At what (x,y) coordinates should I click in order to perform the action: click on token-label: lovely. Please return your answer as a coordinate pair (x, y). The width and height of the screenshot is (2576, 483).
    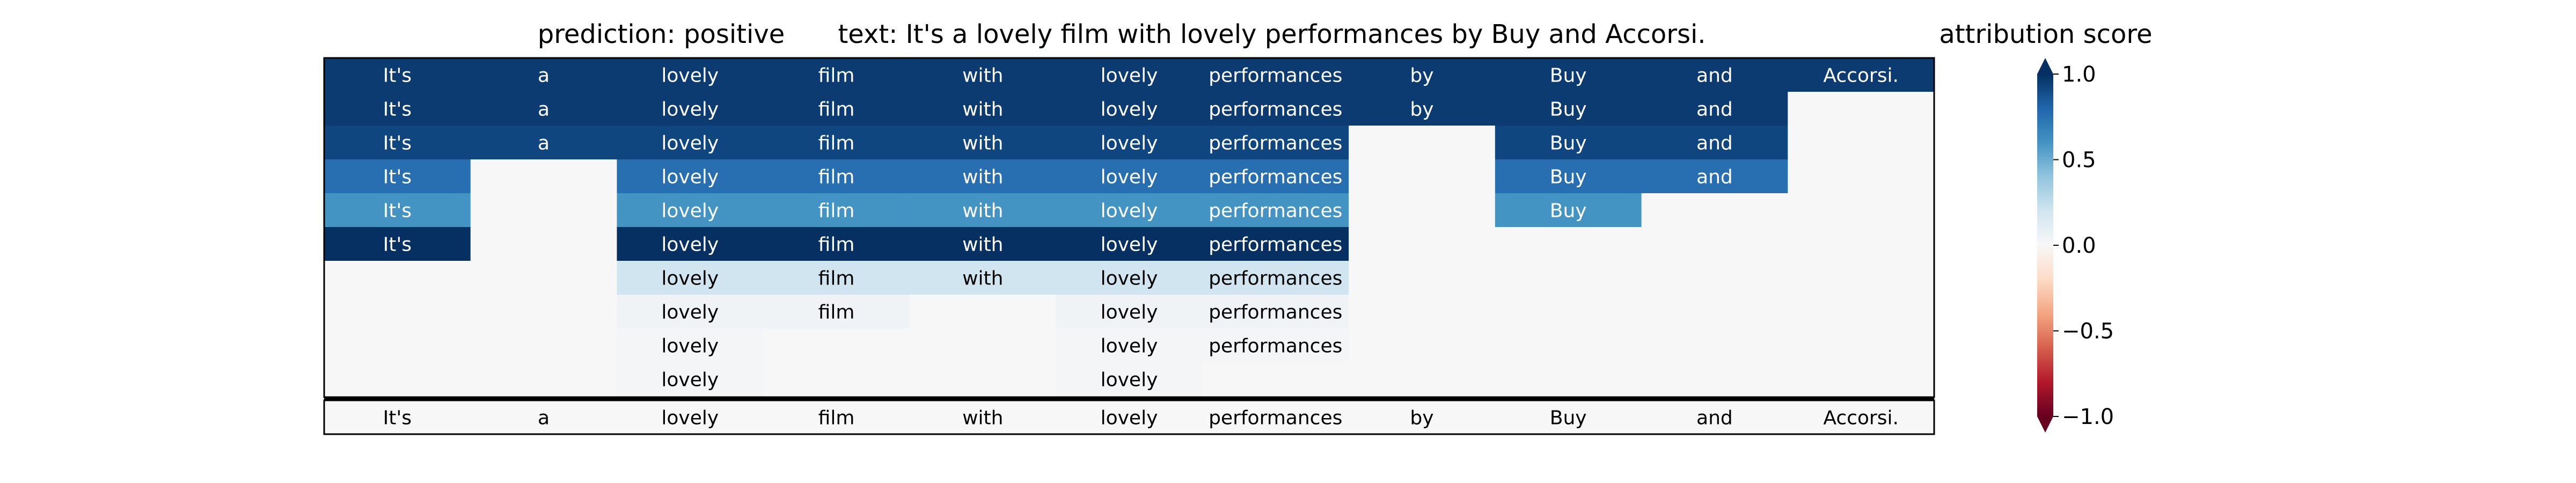
    Looking at the image, I should click on (690, 418).